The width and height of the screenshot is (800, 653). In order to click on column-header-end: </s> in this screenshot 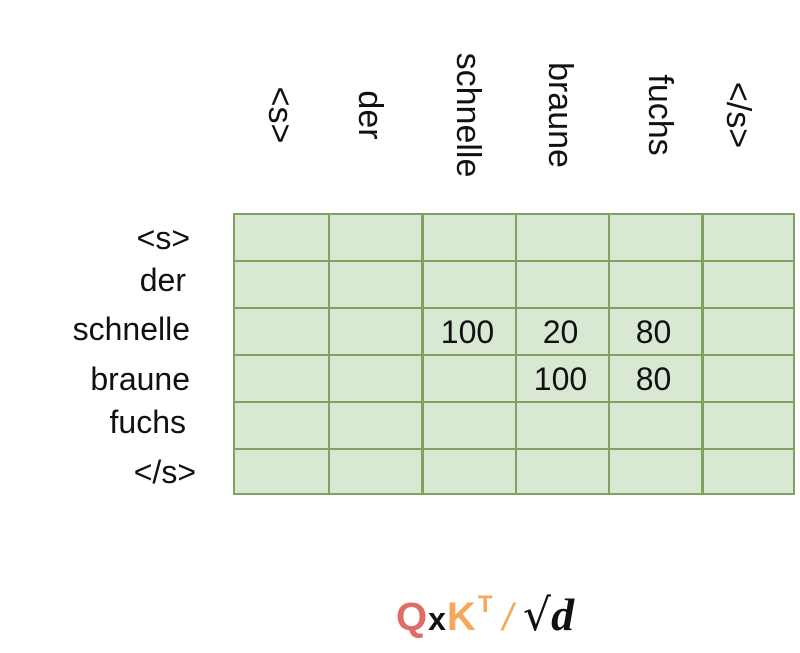, I will do `click(738, 115)`.